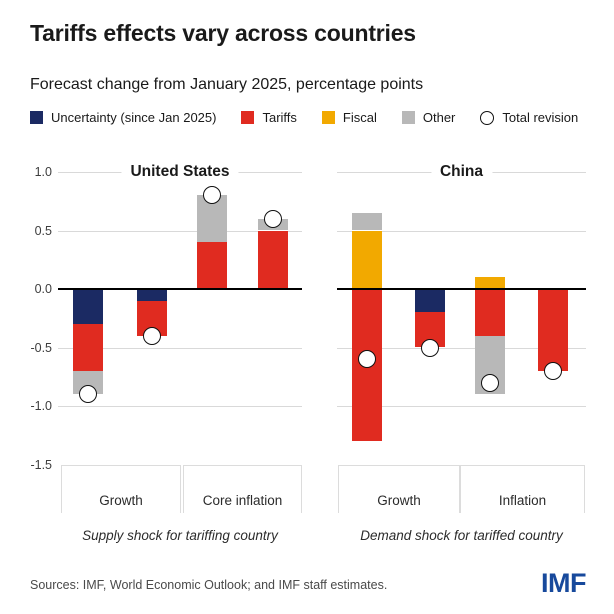  Describe the element at coordinates (180, 172) in the screenshot. I see `panel-title: United States` at that location.